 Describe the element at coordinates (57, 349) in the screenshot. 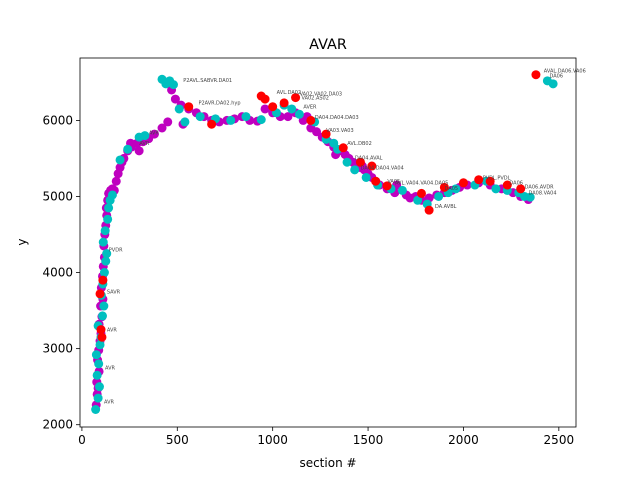

I see `y-tick-label: 3000` at that location.